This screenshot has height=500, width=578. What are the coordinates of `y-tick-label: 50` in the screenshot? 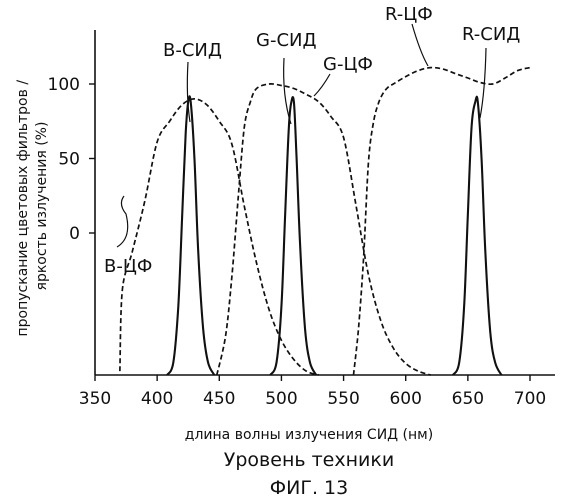 It's located at (69, 160).